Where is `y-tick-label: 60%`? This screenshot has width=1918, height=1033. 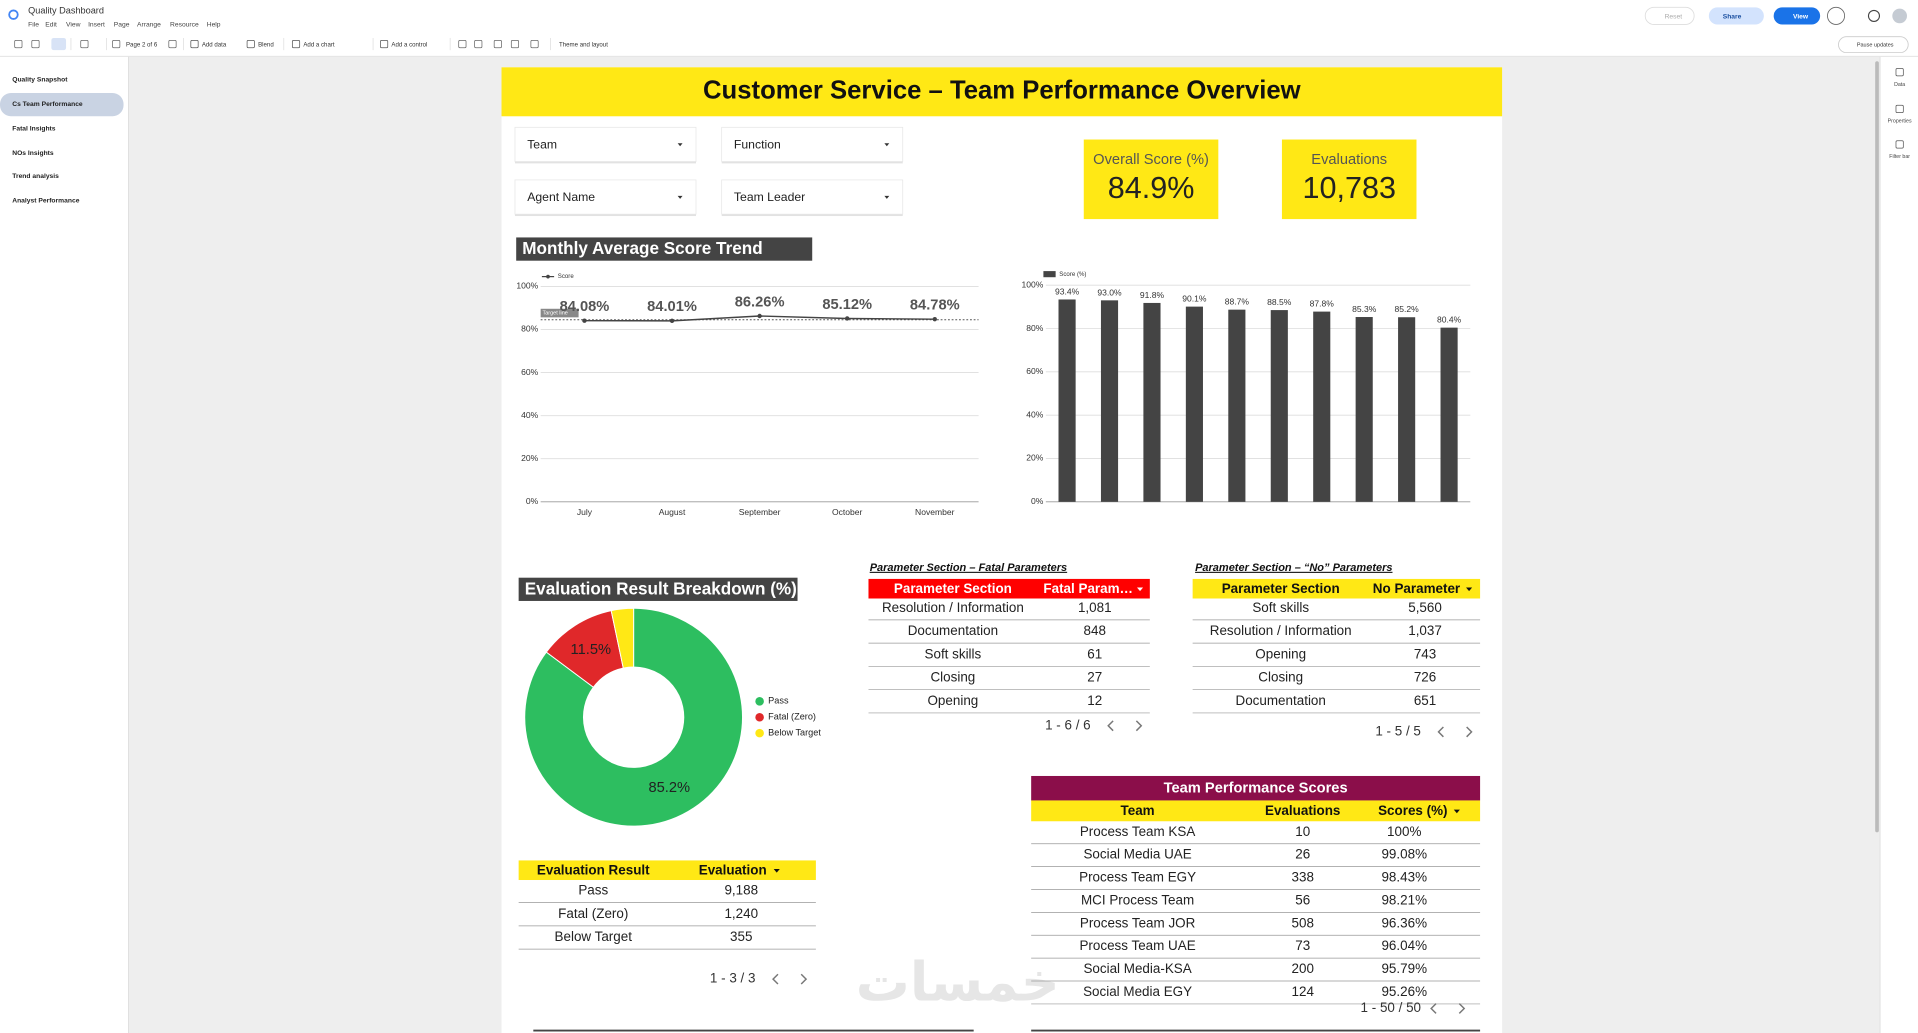
y-tick-label: 60% is located at coordinates (530, 372).